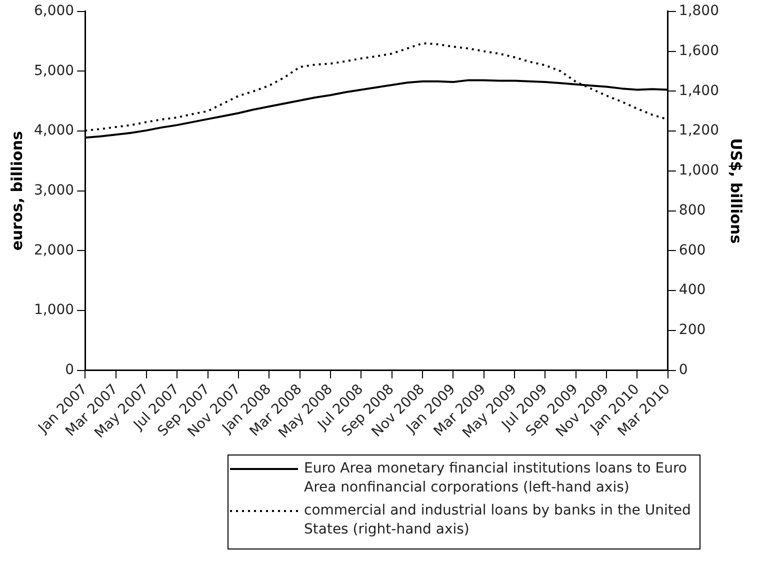  Describe the element at coordinates (692, 210) in the screenshot. I see `y2-tick-label: 800` at that location.